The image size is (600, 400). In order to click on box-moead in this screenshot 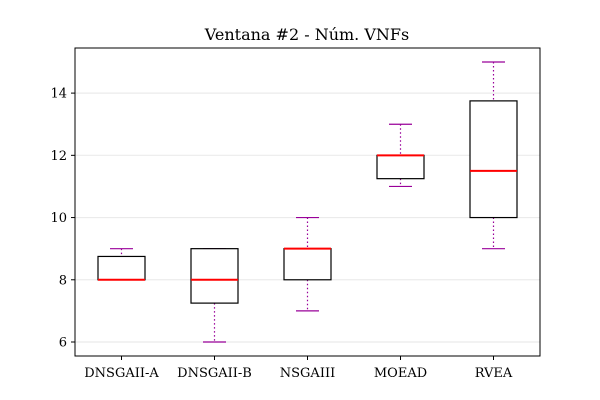, I will do `click(400, 155)`.